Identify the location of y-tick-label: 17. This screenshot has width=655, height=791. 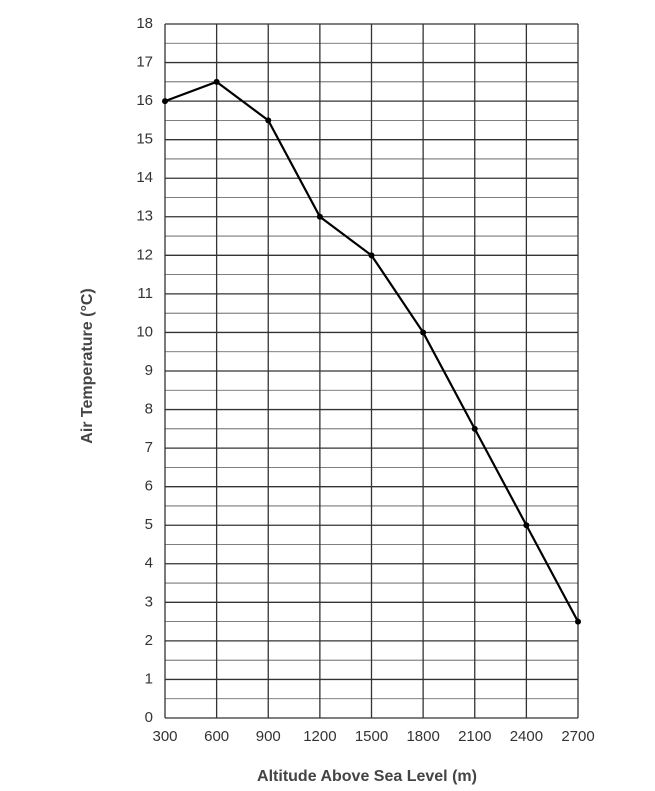
(144, 62).